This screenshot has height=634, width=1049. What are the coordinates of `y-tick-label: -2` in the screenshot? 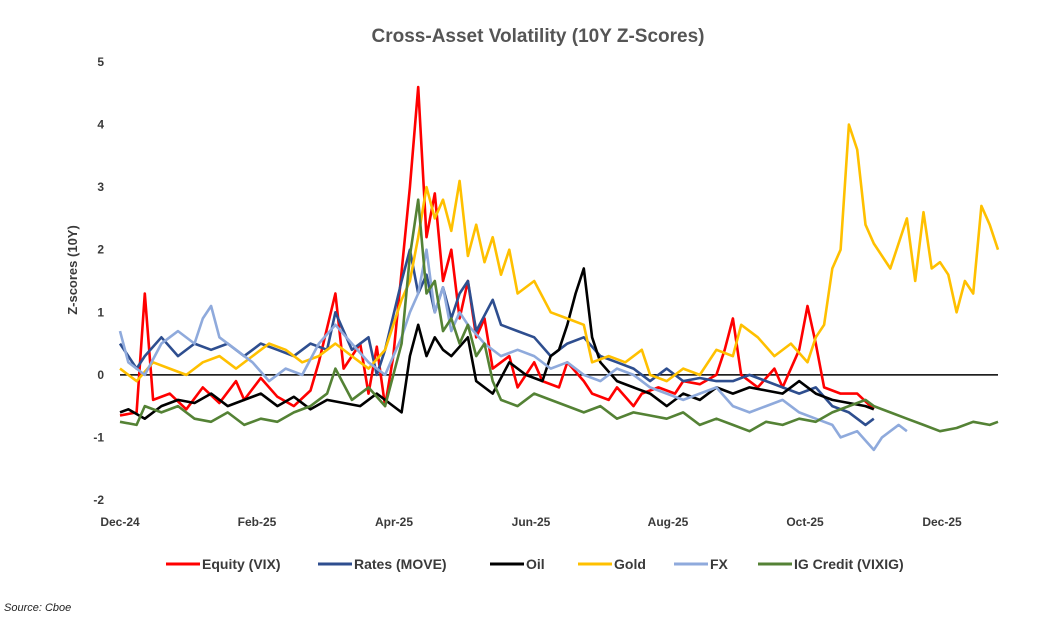 It's located at (98, 500).